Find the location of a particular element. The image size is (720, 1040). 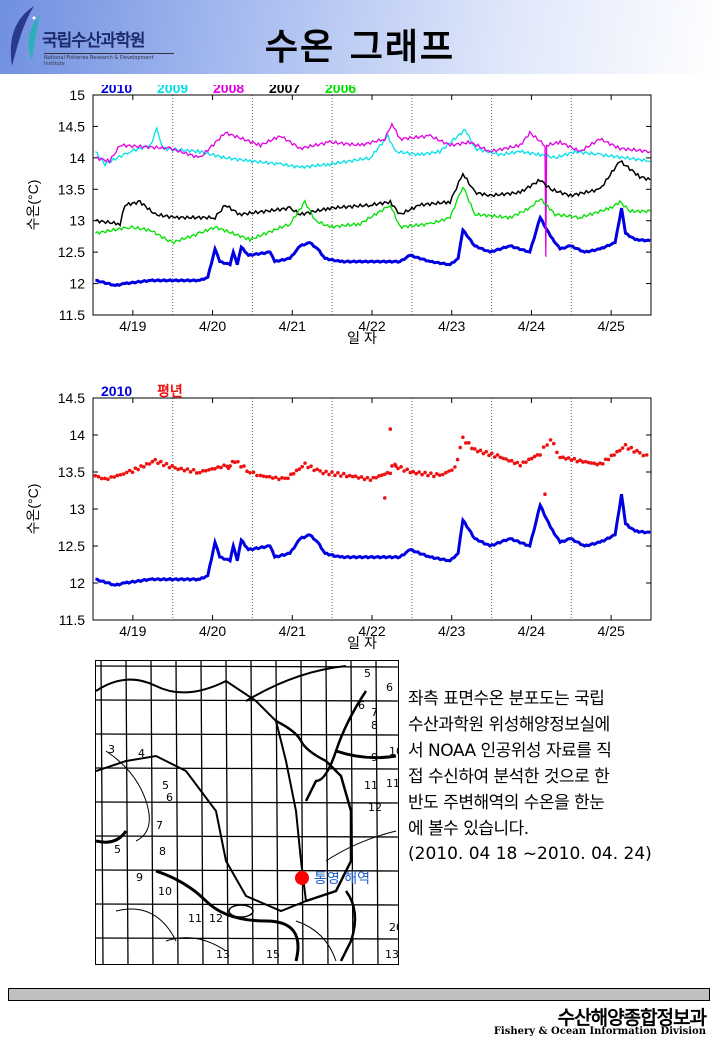

x-tick-label: 4/21 is located at coordinates (292, 631).